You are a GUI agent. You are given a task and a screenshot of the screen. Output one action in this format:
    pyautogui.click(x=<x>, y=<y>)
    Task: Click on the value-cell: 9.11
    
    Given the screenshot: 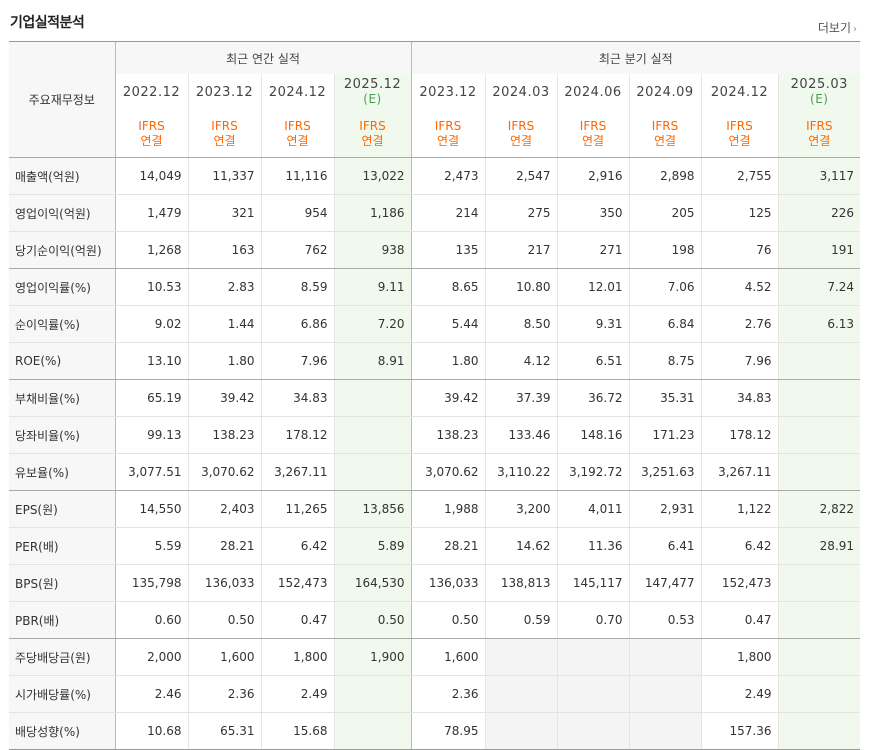 What is the action you would take?
    pyautogui.click(x=372, y=287)
    